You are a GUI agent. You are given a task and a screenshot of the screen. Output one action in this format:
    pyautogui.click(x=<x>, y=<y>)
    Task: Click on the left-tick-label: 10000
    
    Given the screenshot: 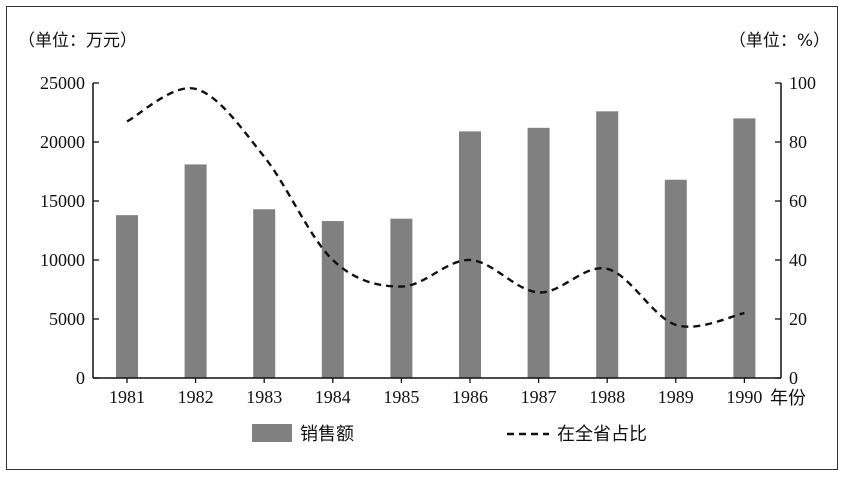 What is the action you would take?
    pyautogui.click(x=62, y=260)
    